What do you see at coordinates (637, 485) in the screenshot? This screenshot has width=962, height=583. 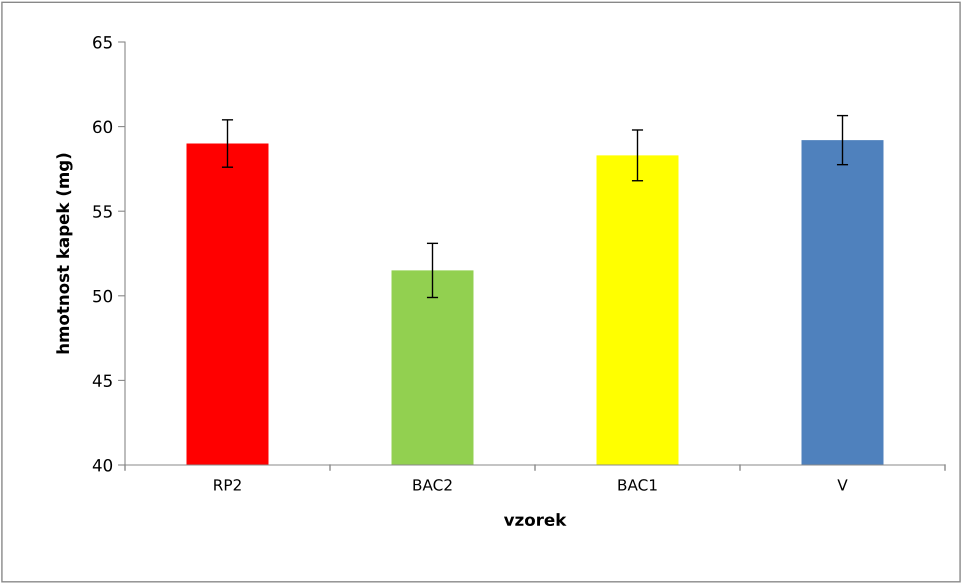 I see `x-tick-label: BAC1` at bounding box center [637, 485].